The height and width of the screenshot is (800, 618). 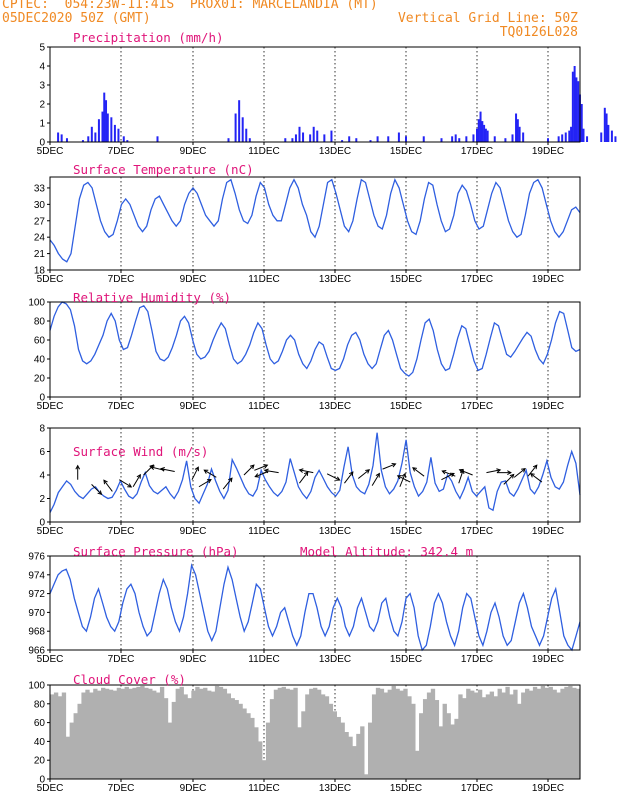 What do you see at coordinates (406, 531) in the screenshot?
I see `x-tick-label: 15DEC` at bounding box center [406, 531].